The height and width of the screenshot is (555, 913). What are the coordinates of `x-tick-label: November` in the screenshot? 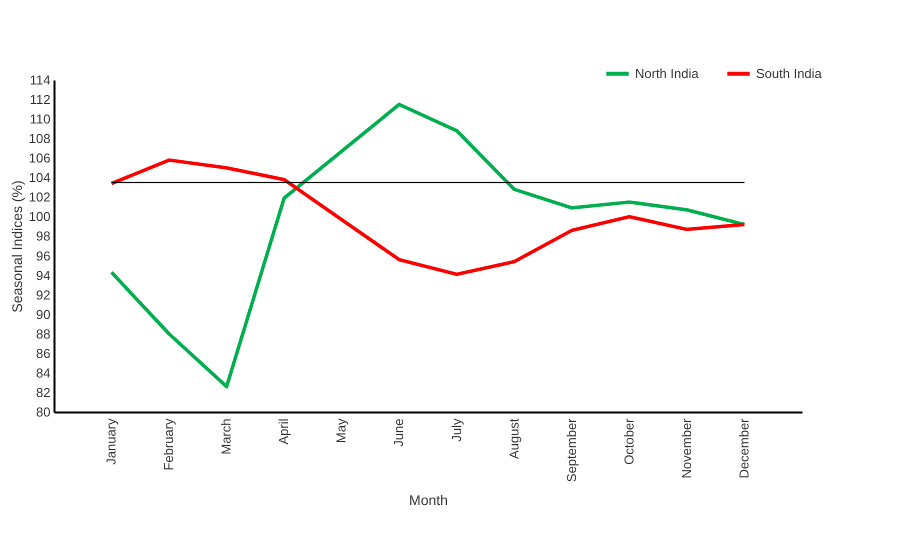 It's located at (686, 448).